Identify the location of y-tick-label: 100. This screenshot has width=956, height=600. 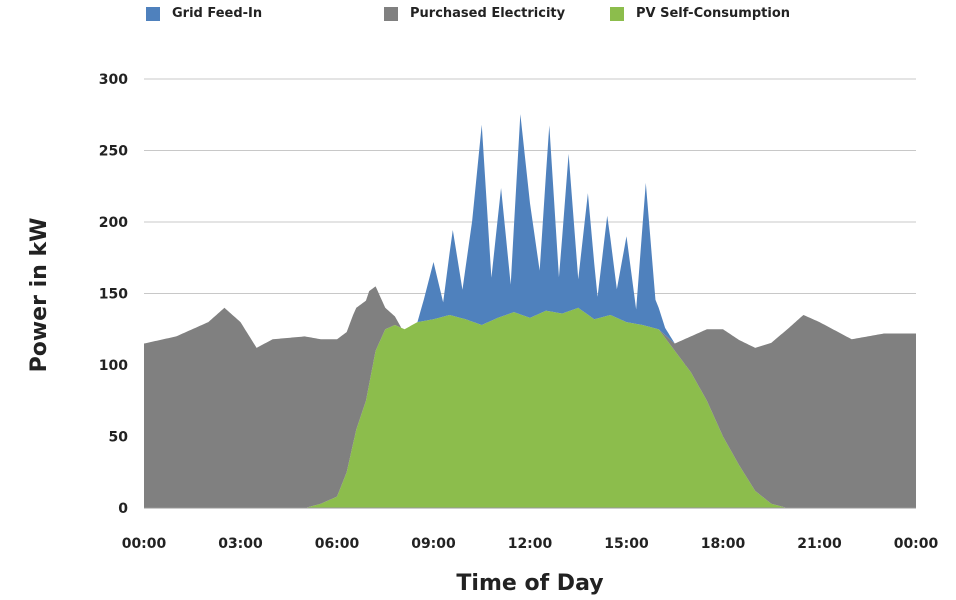
(113, 366).